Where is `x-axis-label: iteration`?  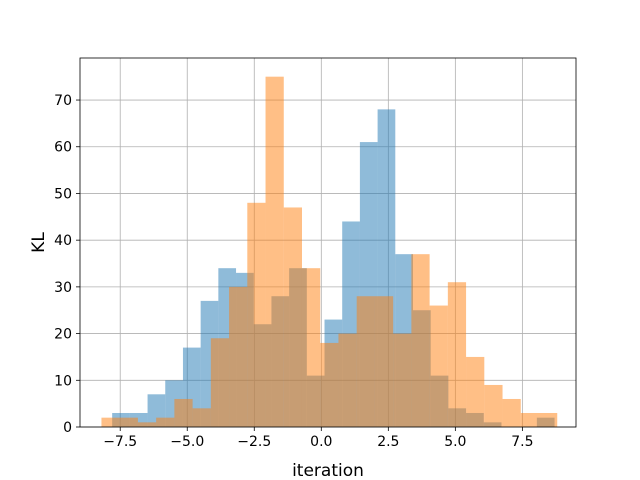 x-axis-label: iteration is located at coordinates (328, 470).